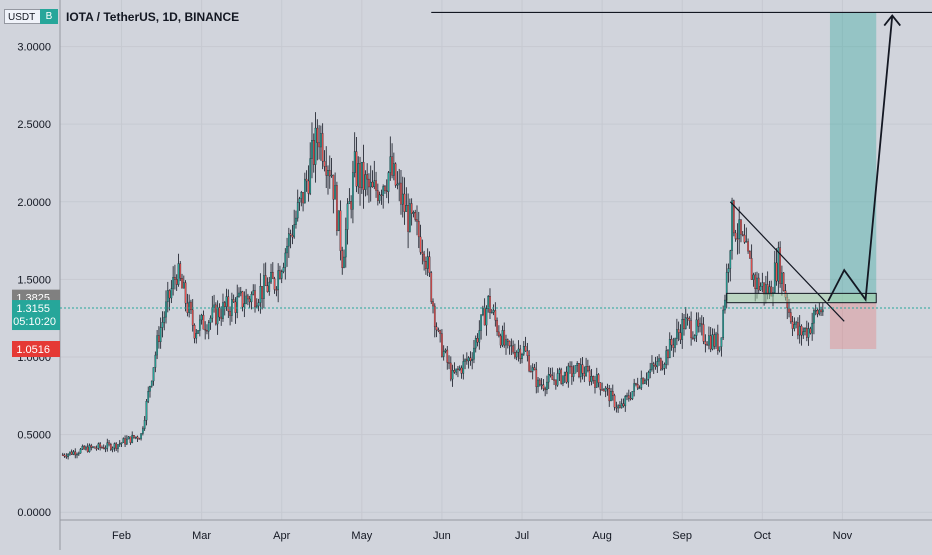  What do you see at coordinates (33, 309) in the screenshot?
I see `current-price-label: 1.3155` at bounding box center [33, 309].